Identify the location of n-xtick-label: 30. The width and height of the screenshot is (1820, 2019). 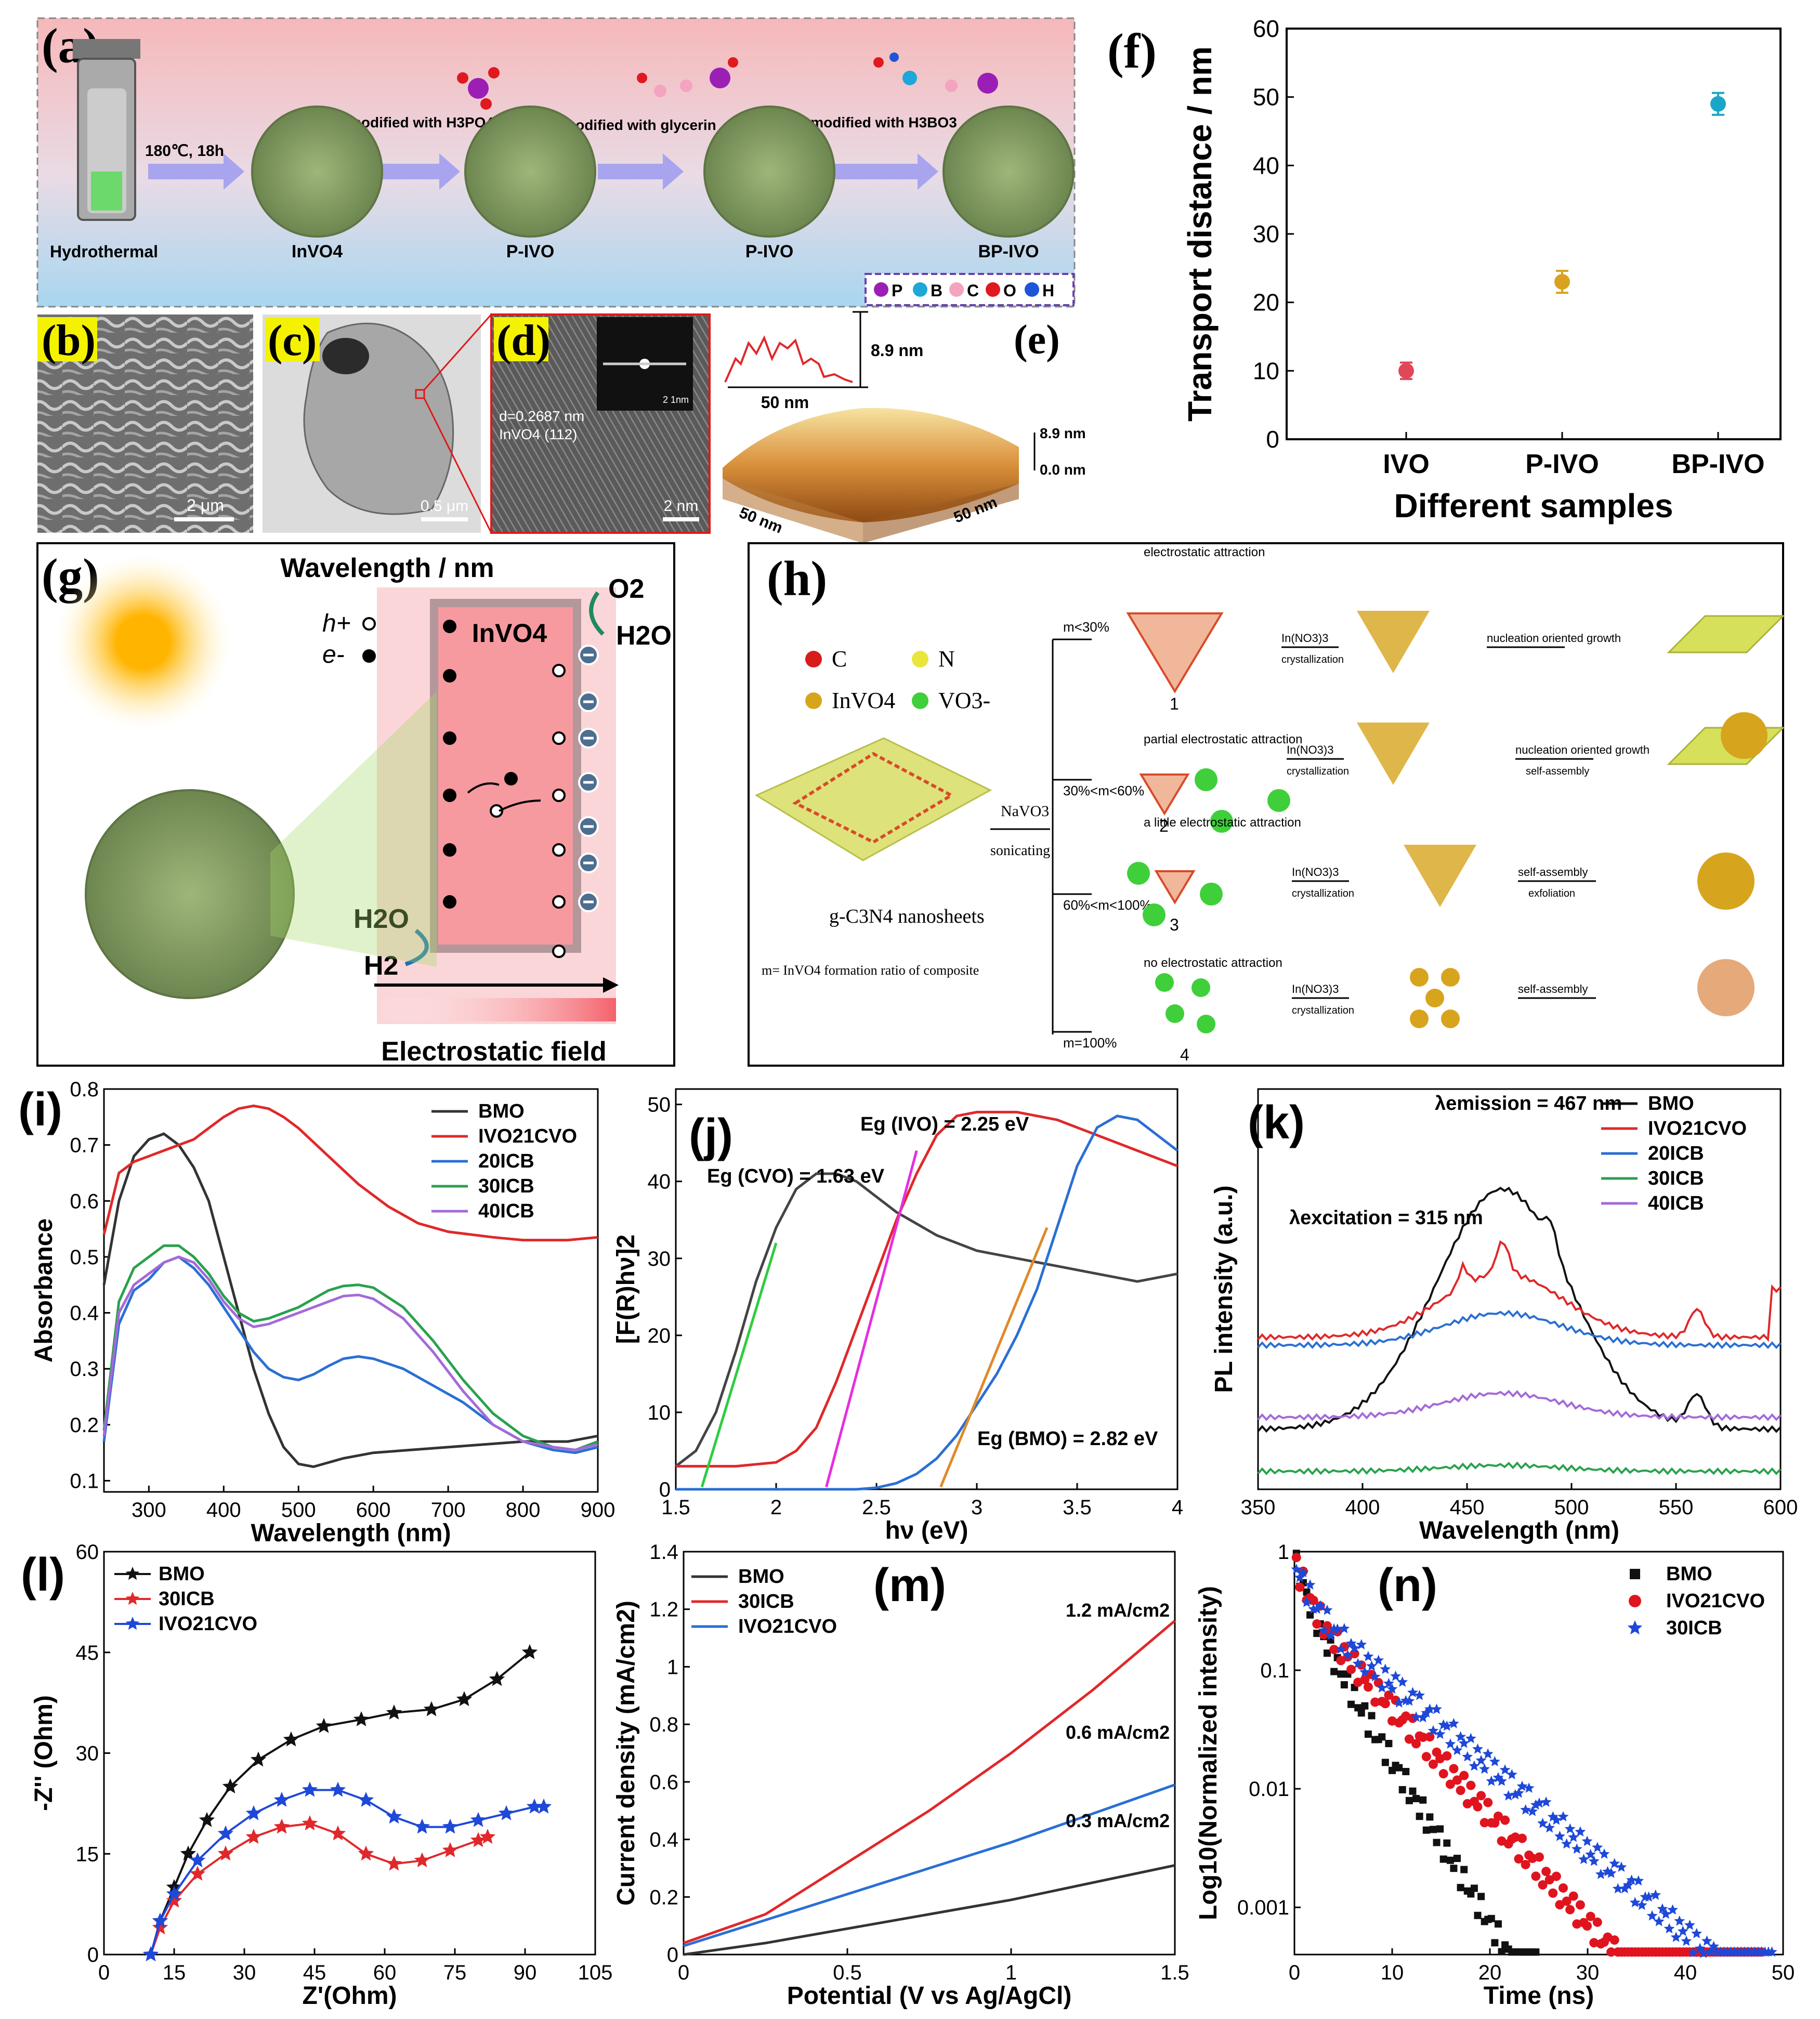
(1588, 1972).